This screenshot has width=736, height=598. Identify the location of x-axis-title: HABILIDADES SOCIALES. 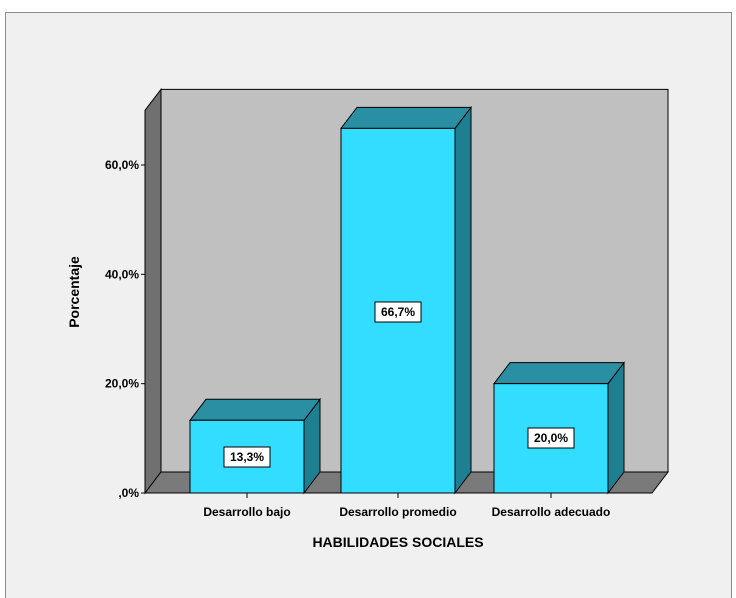
(397, 542).